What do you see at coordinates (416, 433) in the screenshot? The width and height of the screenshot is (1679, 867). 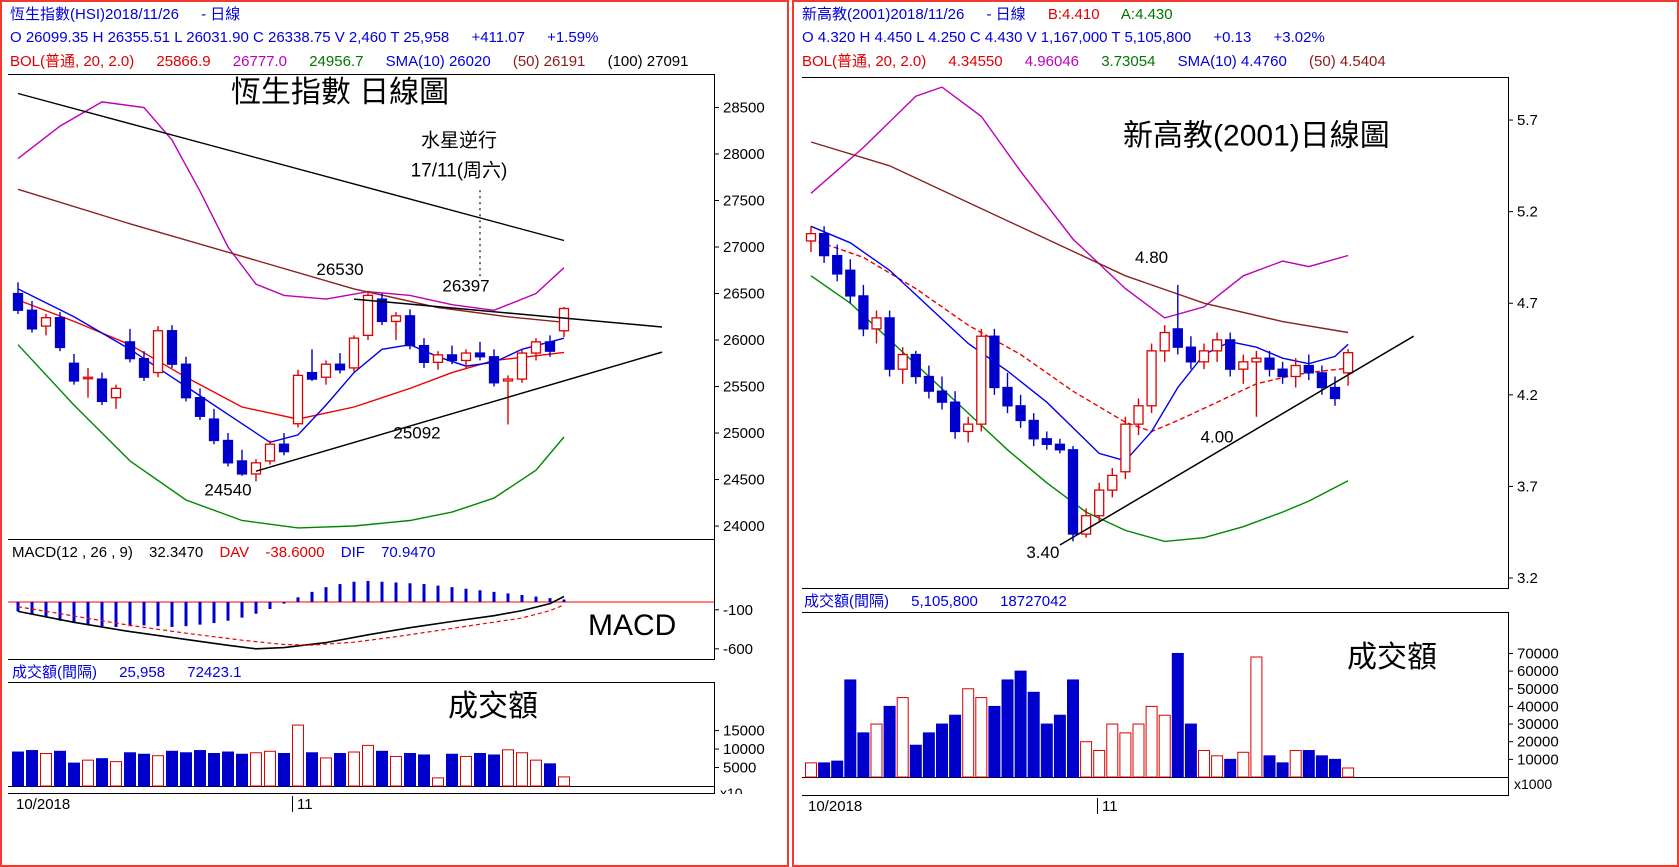 I see `svg-text: 25092` at bounding box center [416, 433].